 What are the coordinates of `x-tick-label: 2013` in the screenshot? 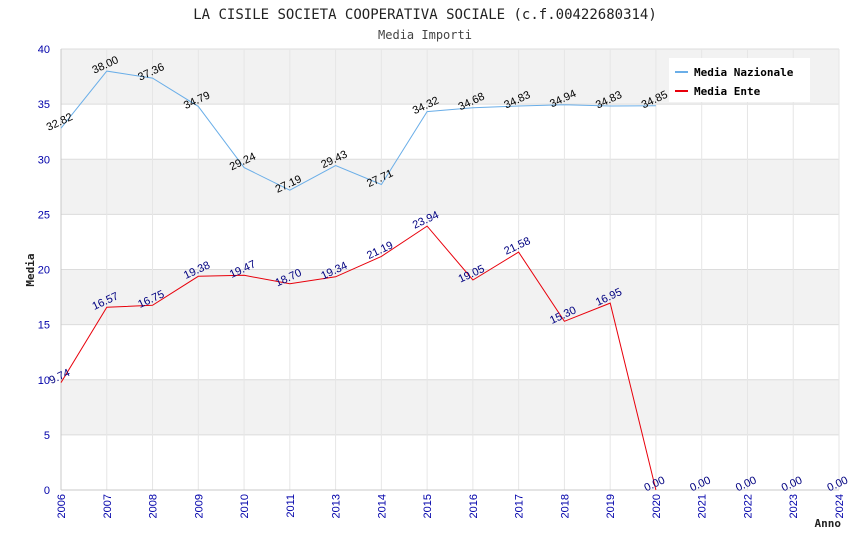 It's located at (337, 506).